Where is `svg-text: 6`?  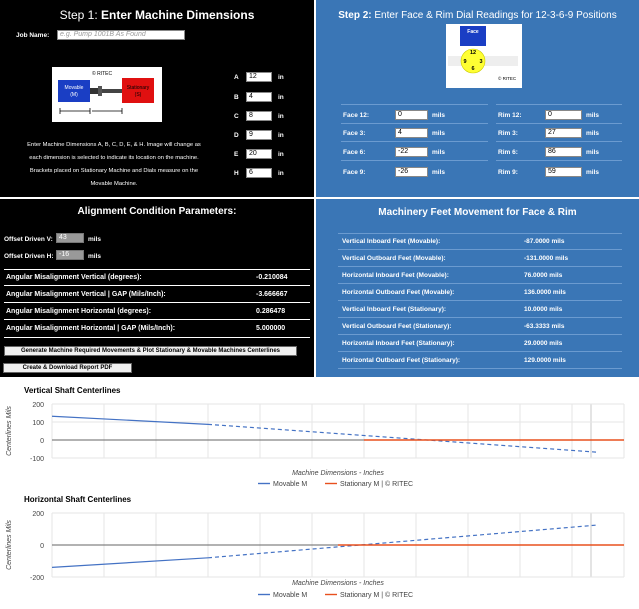 svg-text: 6 is located at coordinates (472, 69).